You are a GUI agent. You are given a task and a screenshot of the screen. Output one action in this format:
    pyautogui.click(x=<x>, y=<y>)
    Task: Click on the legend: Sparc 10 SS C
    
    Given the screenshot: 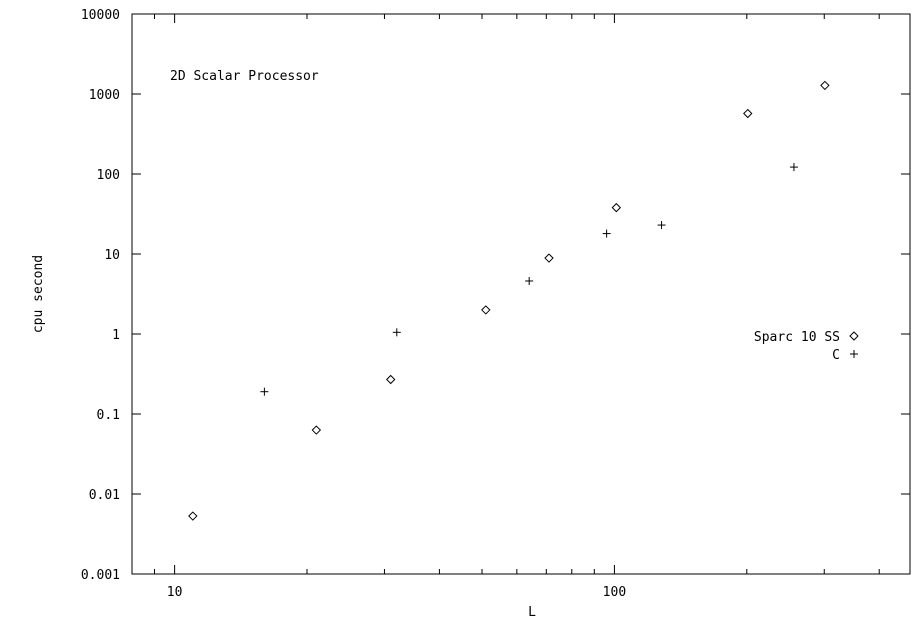 What is the action you would take?
    pyautogui.click(x=806, y=346)
    